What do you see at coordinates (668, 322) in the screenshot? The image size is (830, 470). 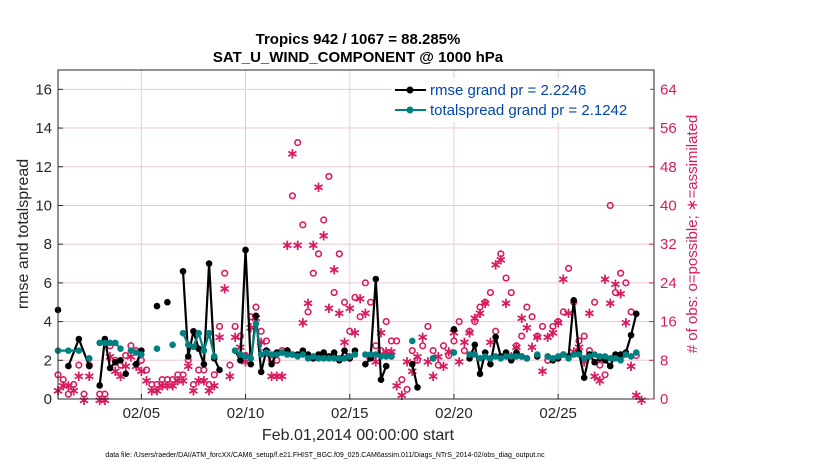 I see `y-right-tick-label: 16` at bounding box center [668, 322].